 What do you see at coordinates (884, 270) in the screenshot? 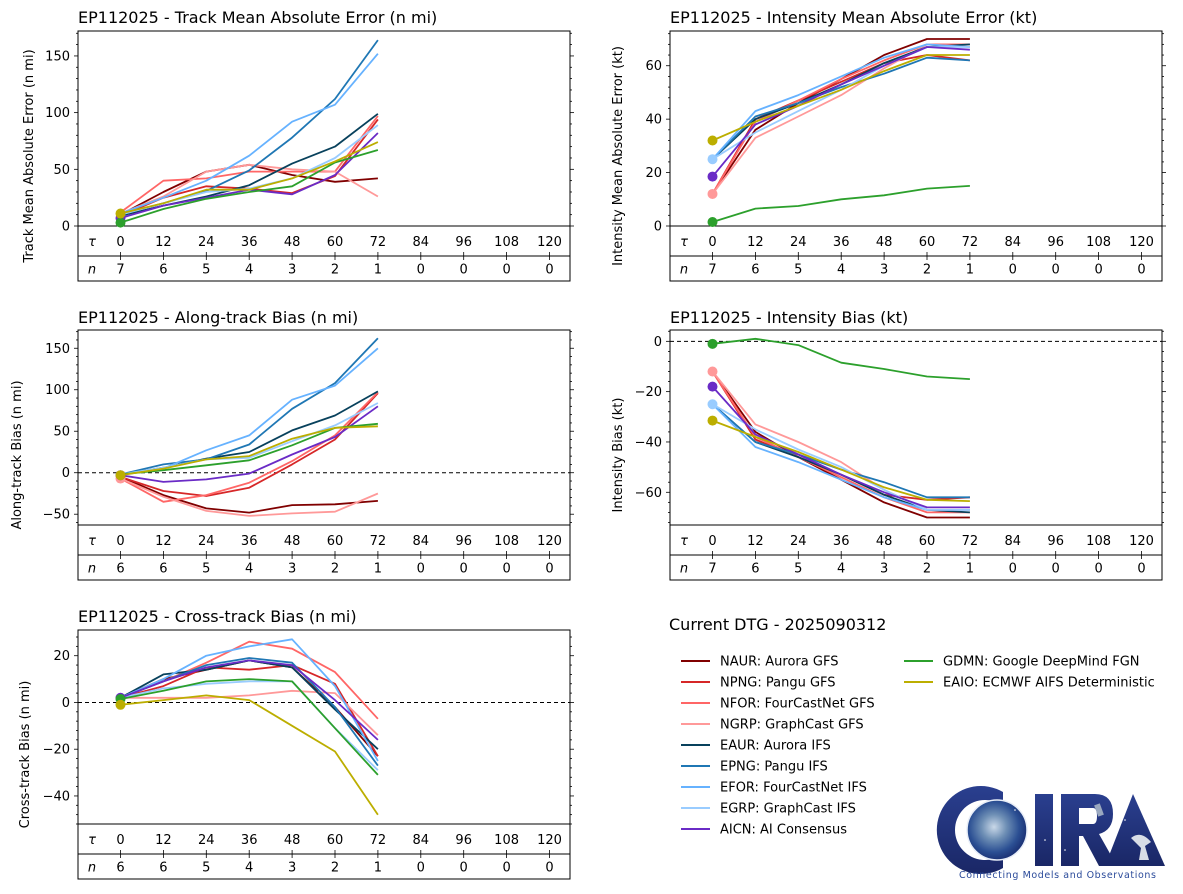
I see `n-count-label: 3` at bounding box center [884, 270].